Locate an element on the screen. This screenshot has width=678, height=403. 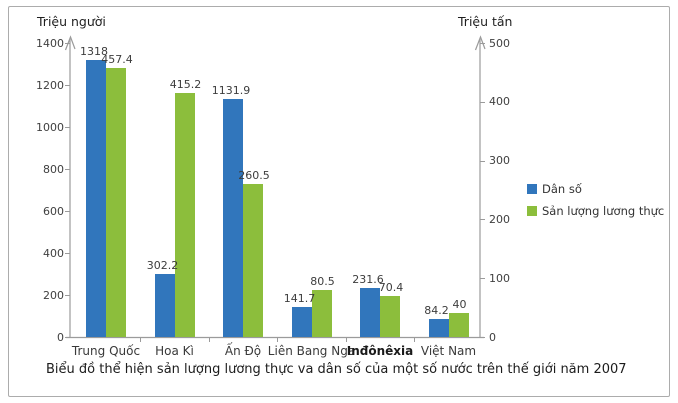
value-label-san-luong: 415.2 is located at coordinates (185, 84).